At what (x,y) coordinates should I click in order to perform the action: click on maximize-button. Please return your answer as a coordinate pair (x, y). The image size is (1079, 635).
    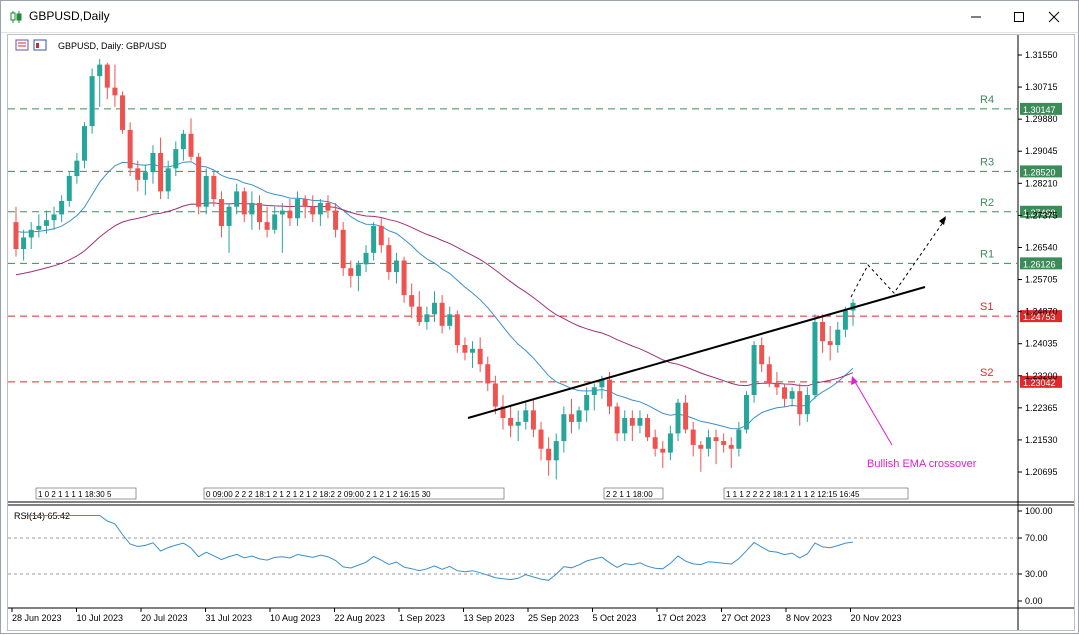
    Looking at the image, I should click on (1019, 16).